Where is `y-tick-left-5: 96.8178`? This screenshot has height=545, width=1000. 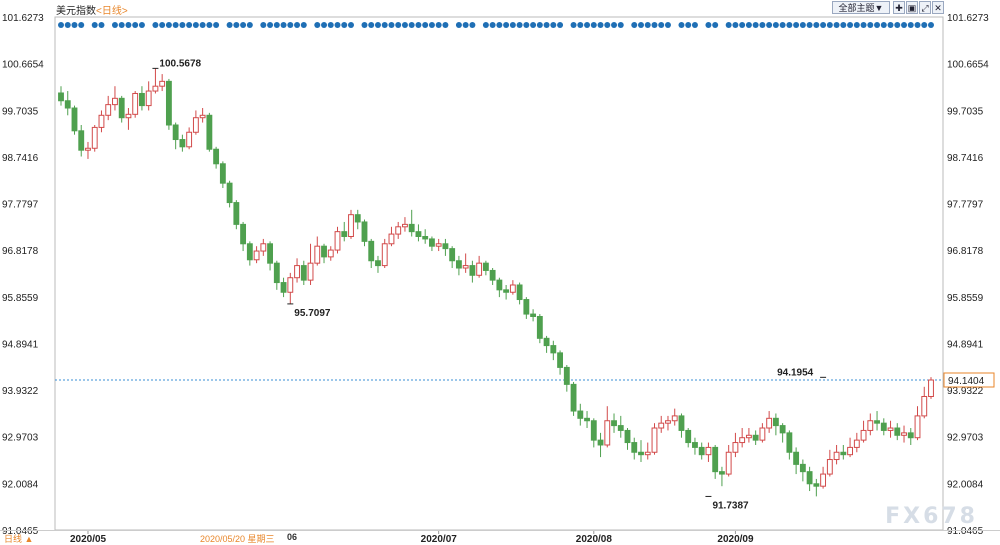 y-tick-left-5: 96.8178 is located at coordinates (20, 251).